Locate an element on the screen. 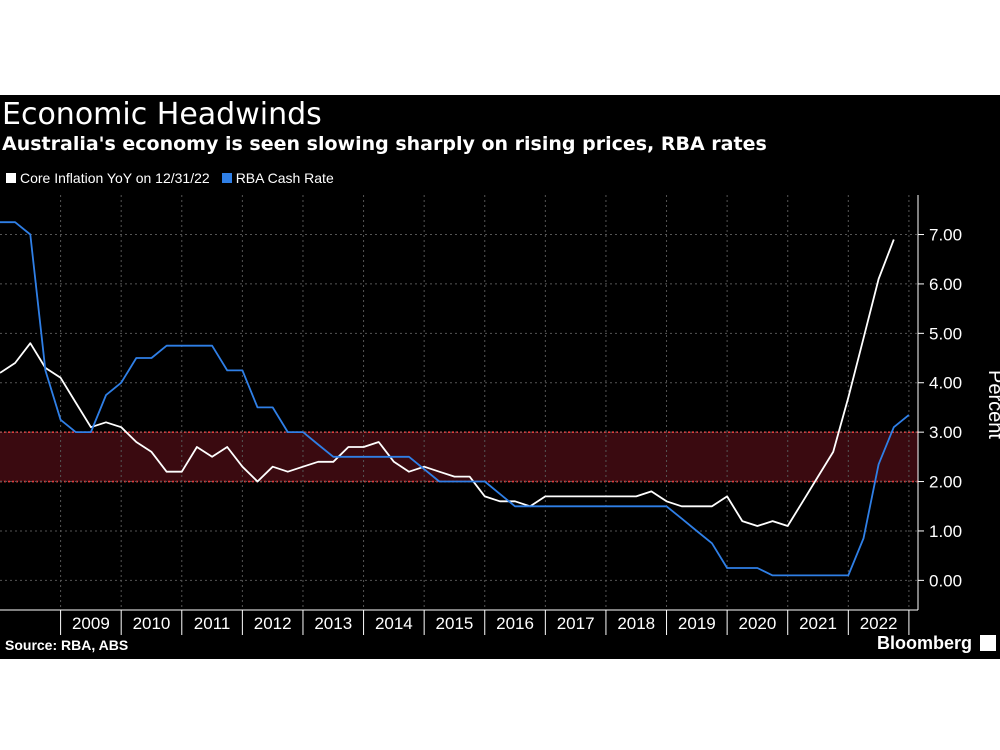 The height and width of the screenshot is (750, 1000). legend-swatch-cash-rate is located at coordinates (226, 178).